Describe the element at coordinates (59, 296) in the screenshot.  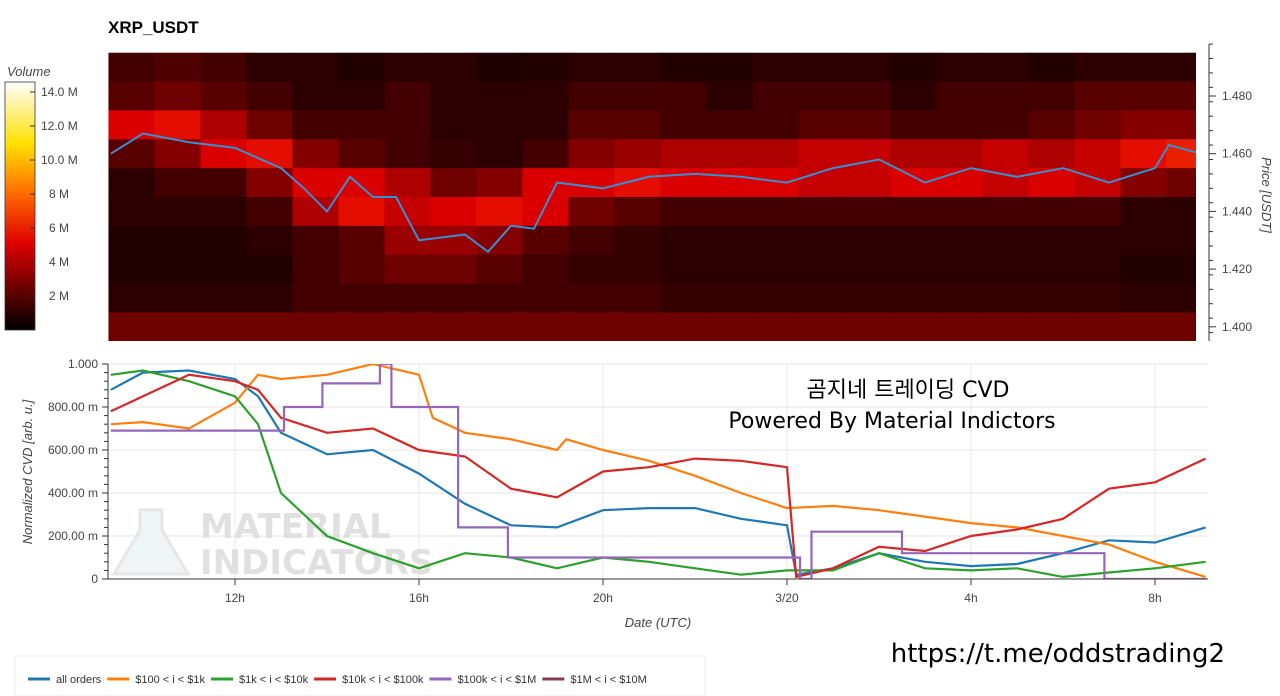
I see `colorbar-tick-label: 2 M` at that location.